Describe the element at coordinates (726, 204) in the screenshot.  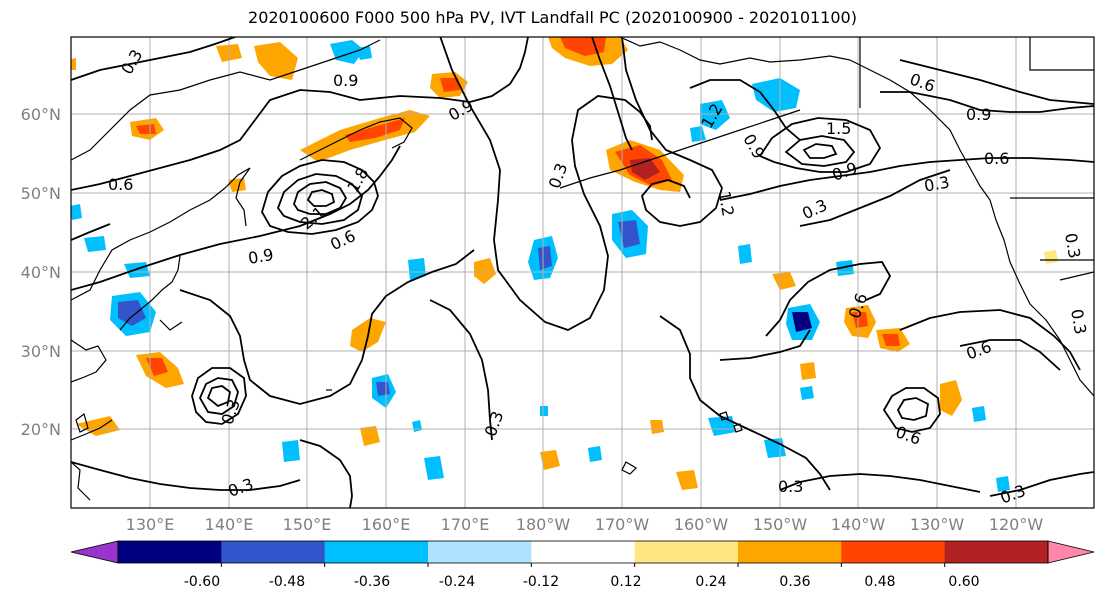
I see `contour-label: 1.2` at that location.